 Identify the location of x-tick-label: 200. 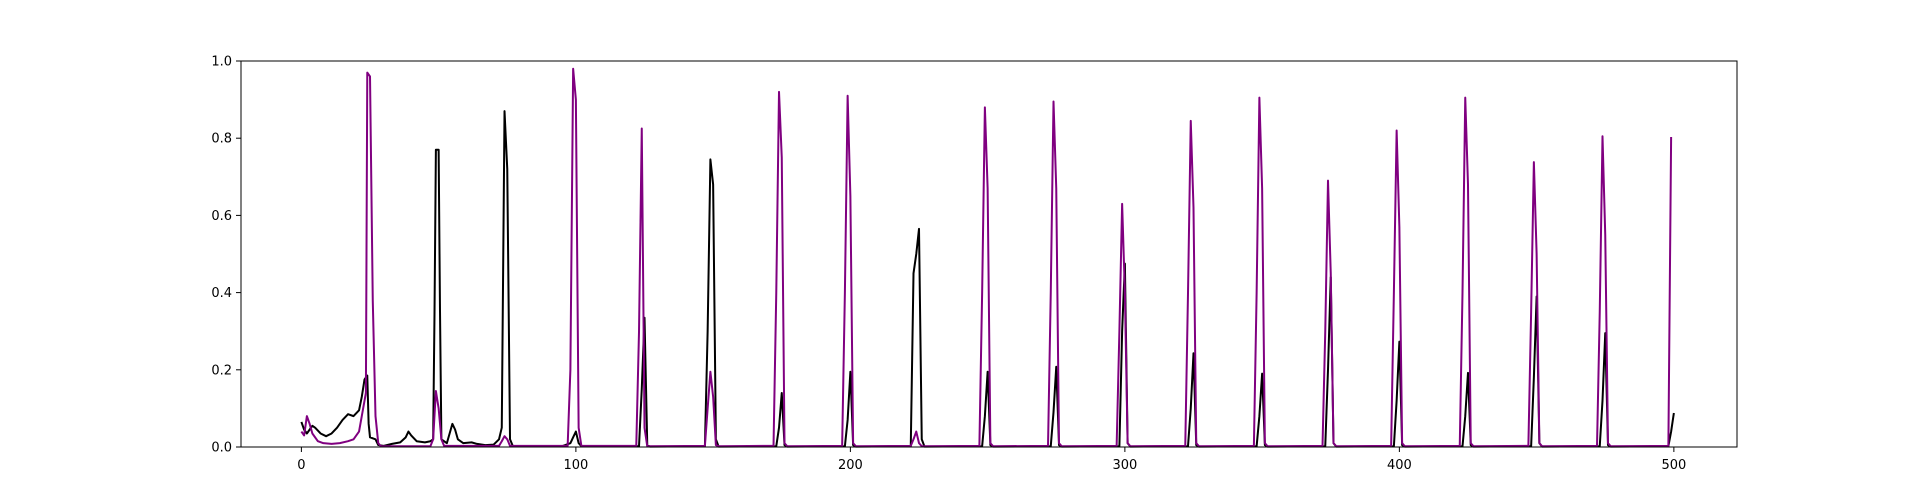
(850, 465).